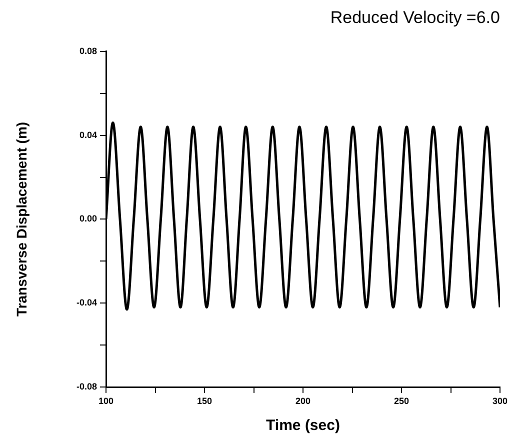 This screenshot has width=516, height=439. Describe the element at coordinates (303, 401) in the screenshot. I see `x-tick-label: 200` at that location.